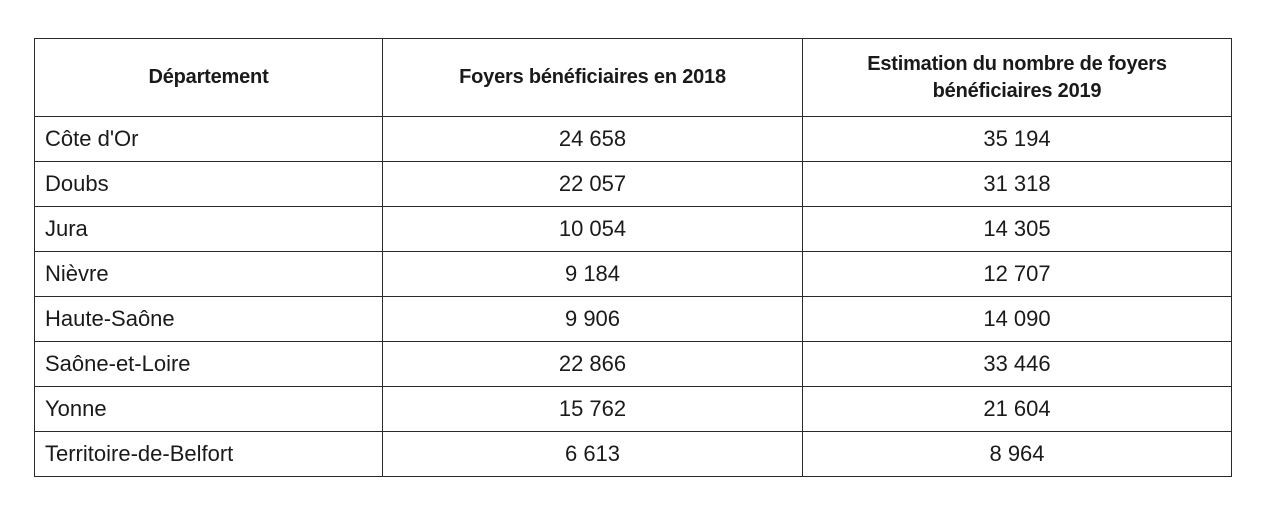  What do you see at coordinates (592, 77) in the screenshot?
I see `header-foyers-2018: Foyers bénéficiaires en 2018` at bounding box center [592, 77].